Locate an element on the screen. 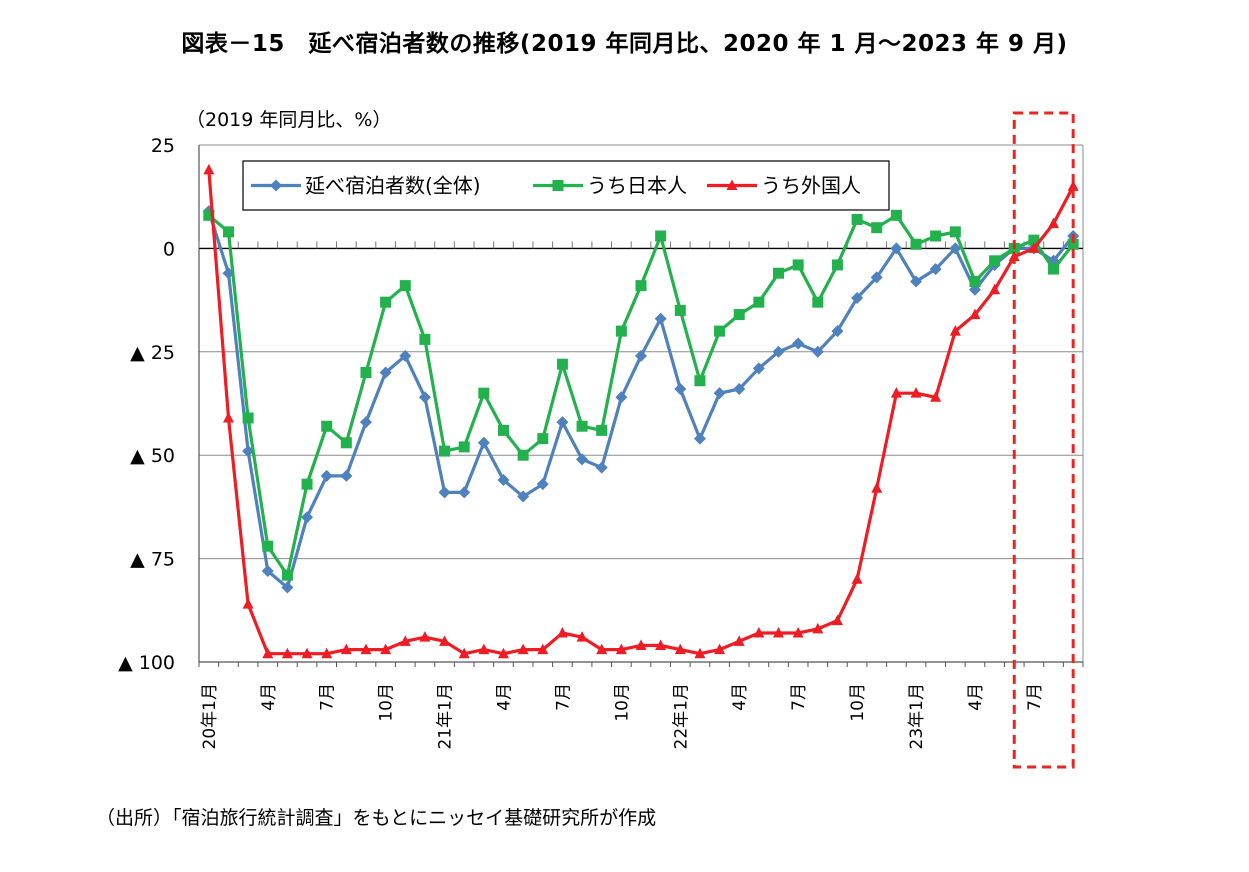  x-tick-label: 23年1月 is located at coordinates (917, 716).